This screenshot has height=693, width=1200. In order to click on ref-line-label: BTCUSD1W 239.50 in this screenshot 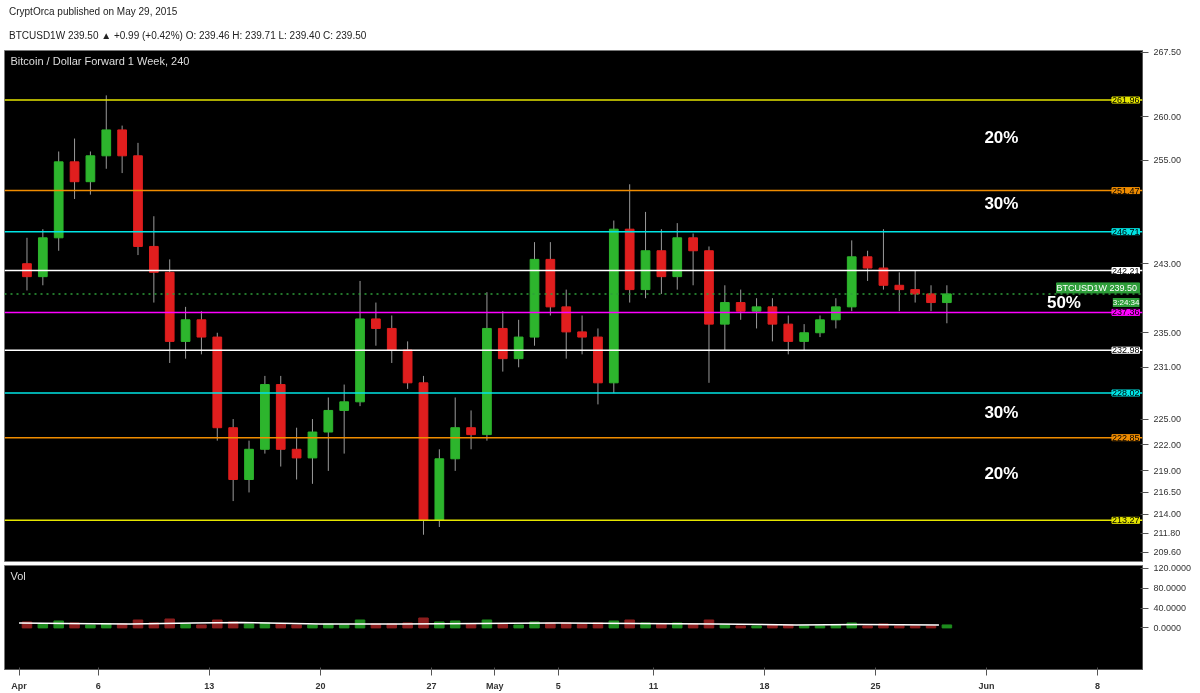, I will do `click(1096, 287)`.